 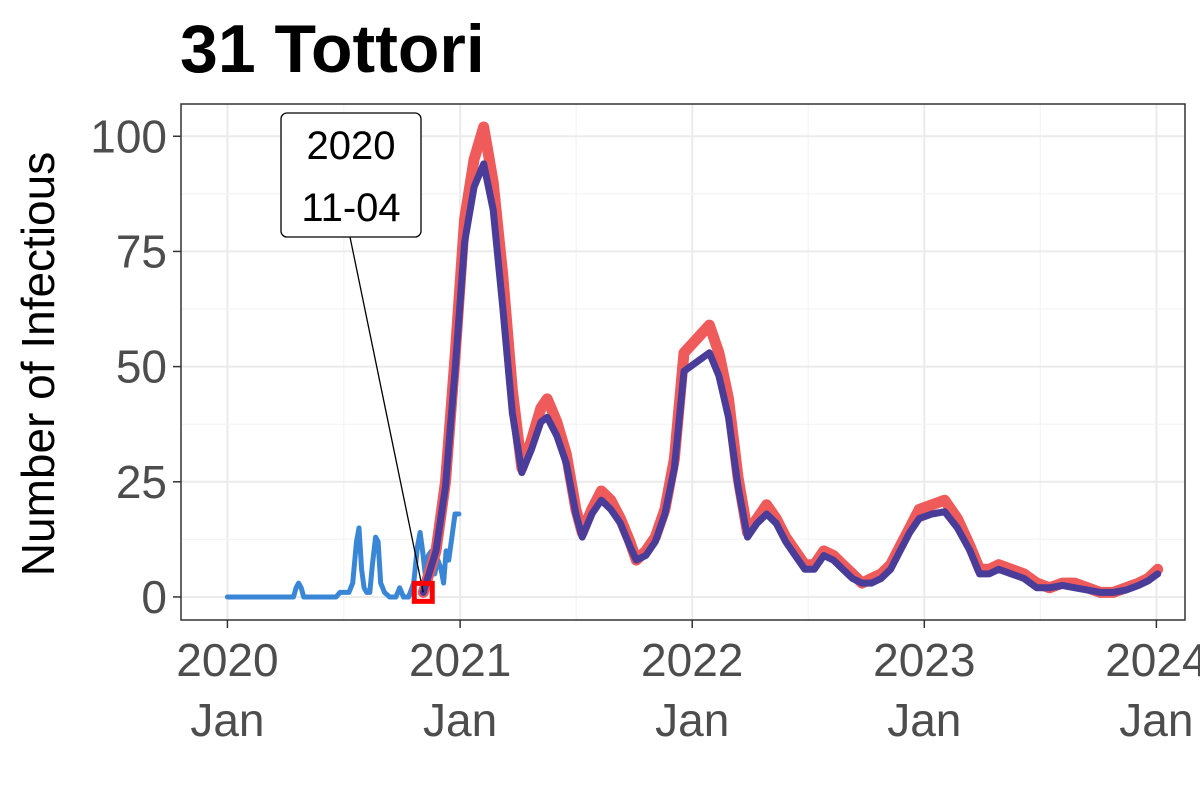 What do you see at coordinates (141, 482) in the screenshot?
I see `y-tick-label: 25` at bounding box center [141, 482].